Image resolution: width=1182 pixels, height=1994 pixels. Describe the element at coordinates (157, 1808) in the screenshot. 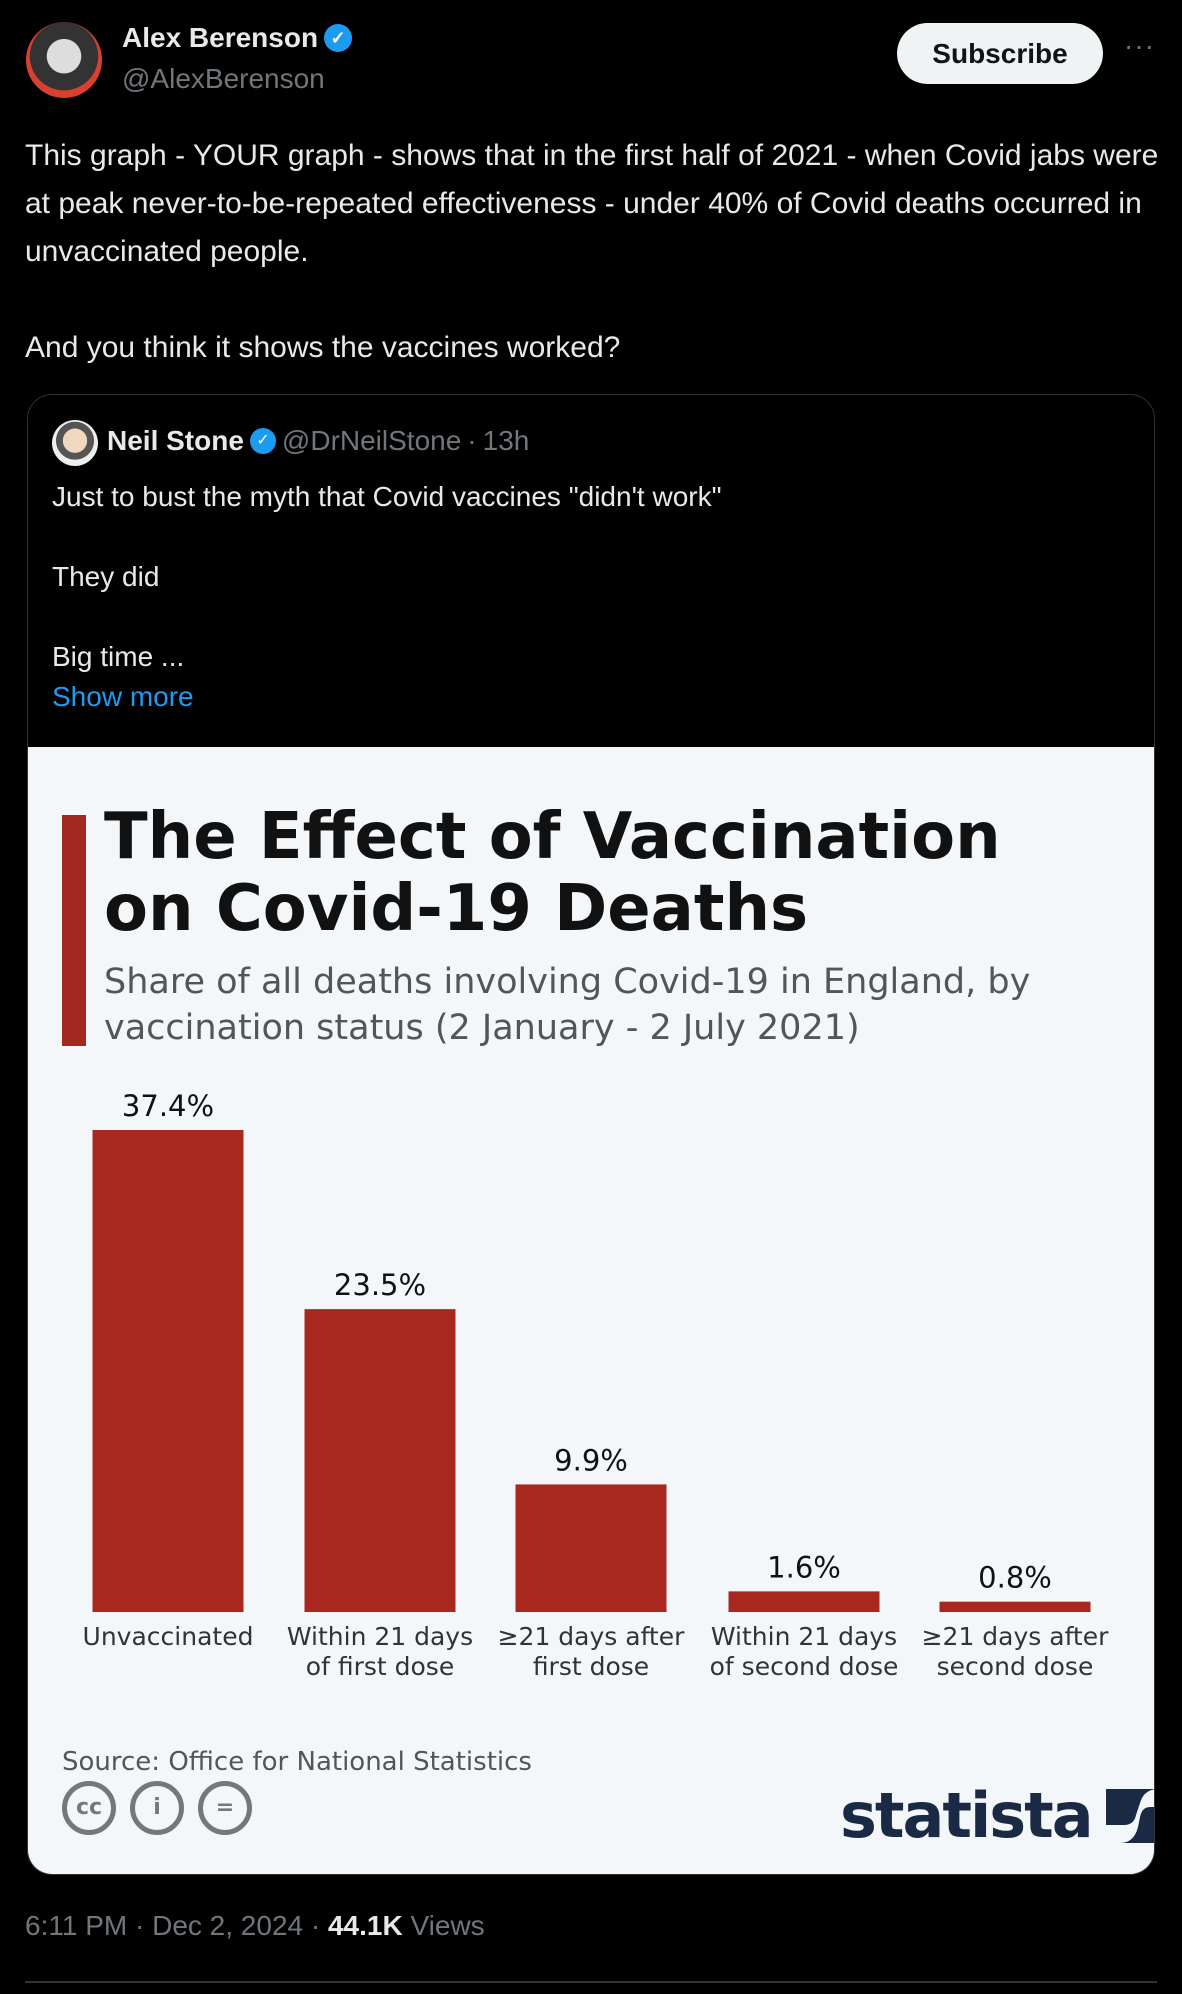

I see `attribution-icon: i` at that location.